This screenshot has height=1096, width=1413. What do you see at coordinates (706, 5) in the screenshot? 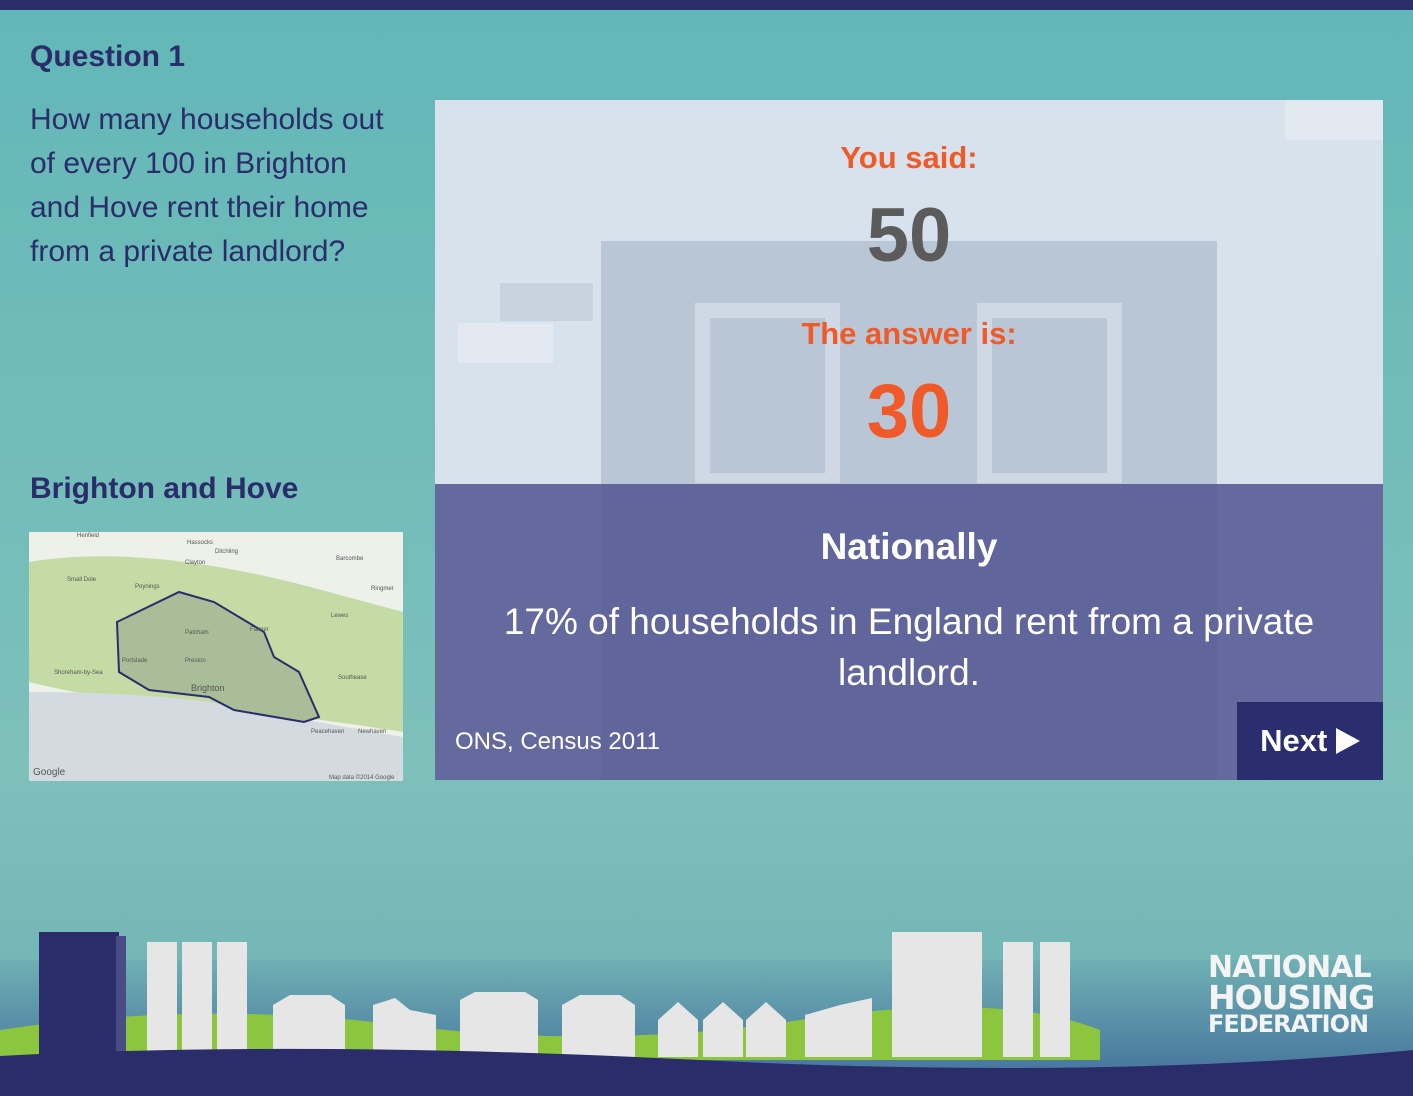
I see `top-bar` at bounding box center [706, 5].